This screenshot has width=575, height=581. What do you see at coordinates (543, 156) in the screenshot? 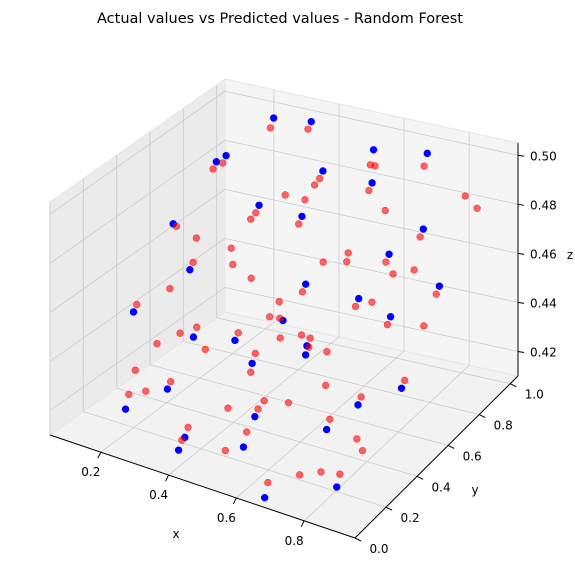
I see `z-tick-label: 0.50` at bounding box center [543, 156].